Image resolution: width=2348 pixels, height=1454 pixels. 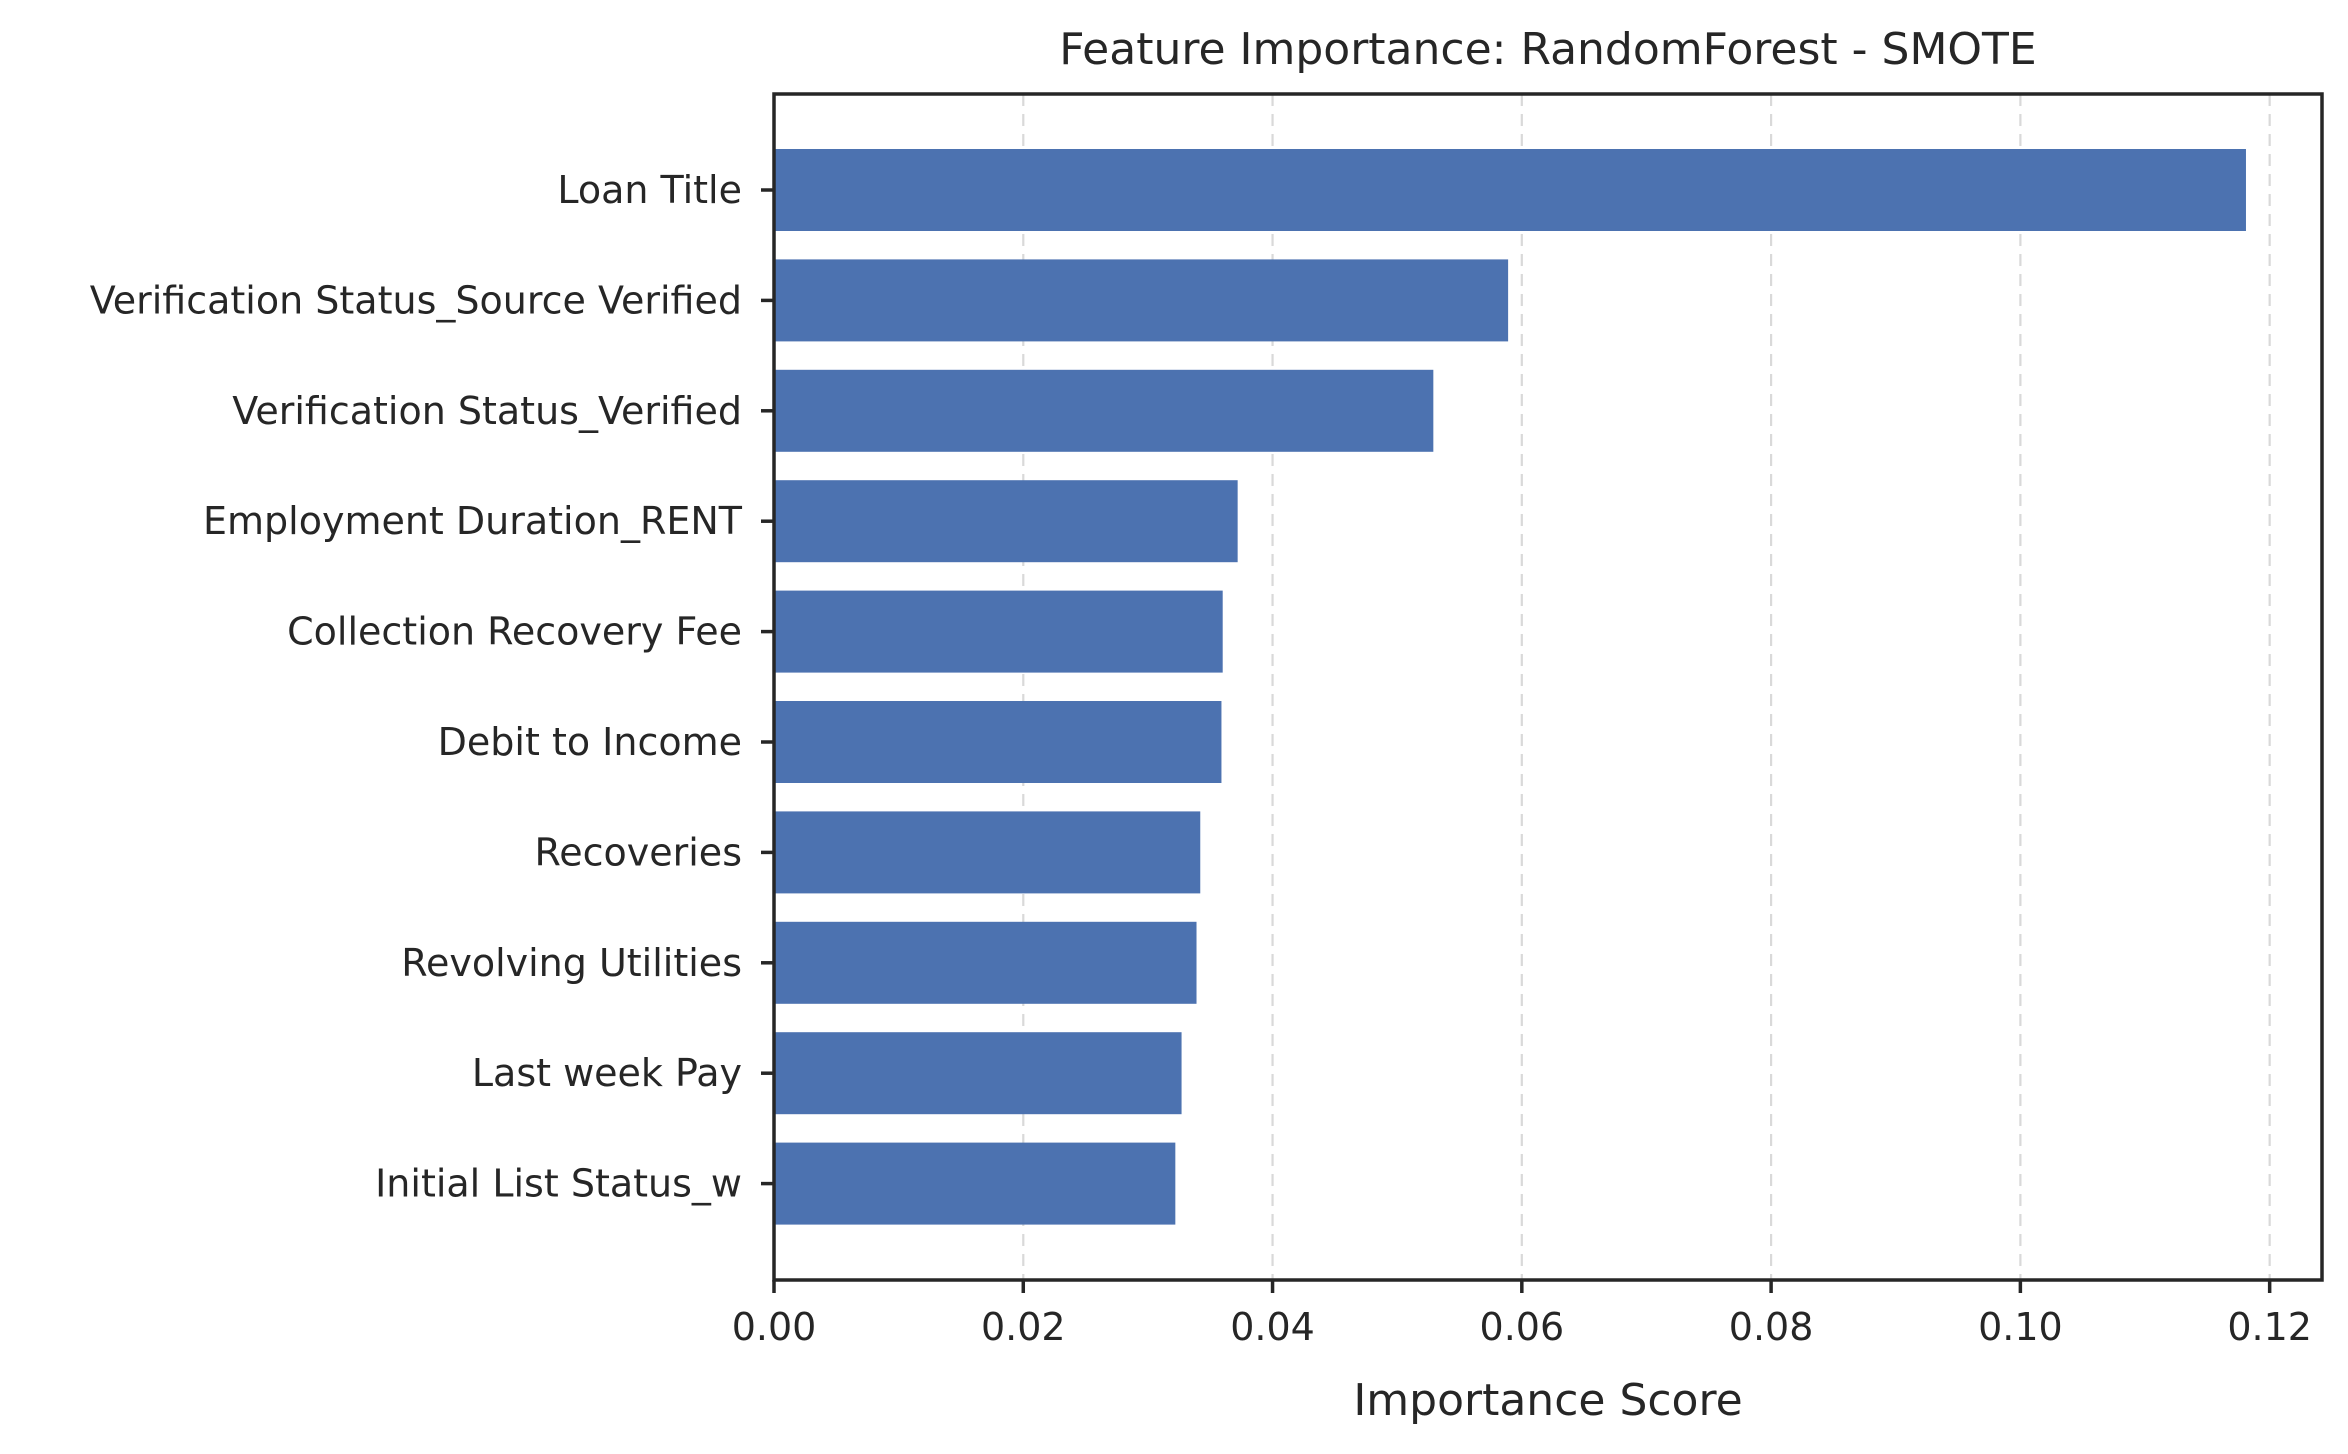 I want to click on y-tick-label: Revolving Utilities, so click(x=571, y=963).